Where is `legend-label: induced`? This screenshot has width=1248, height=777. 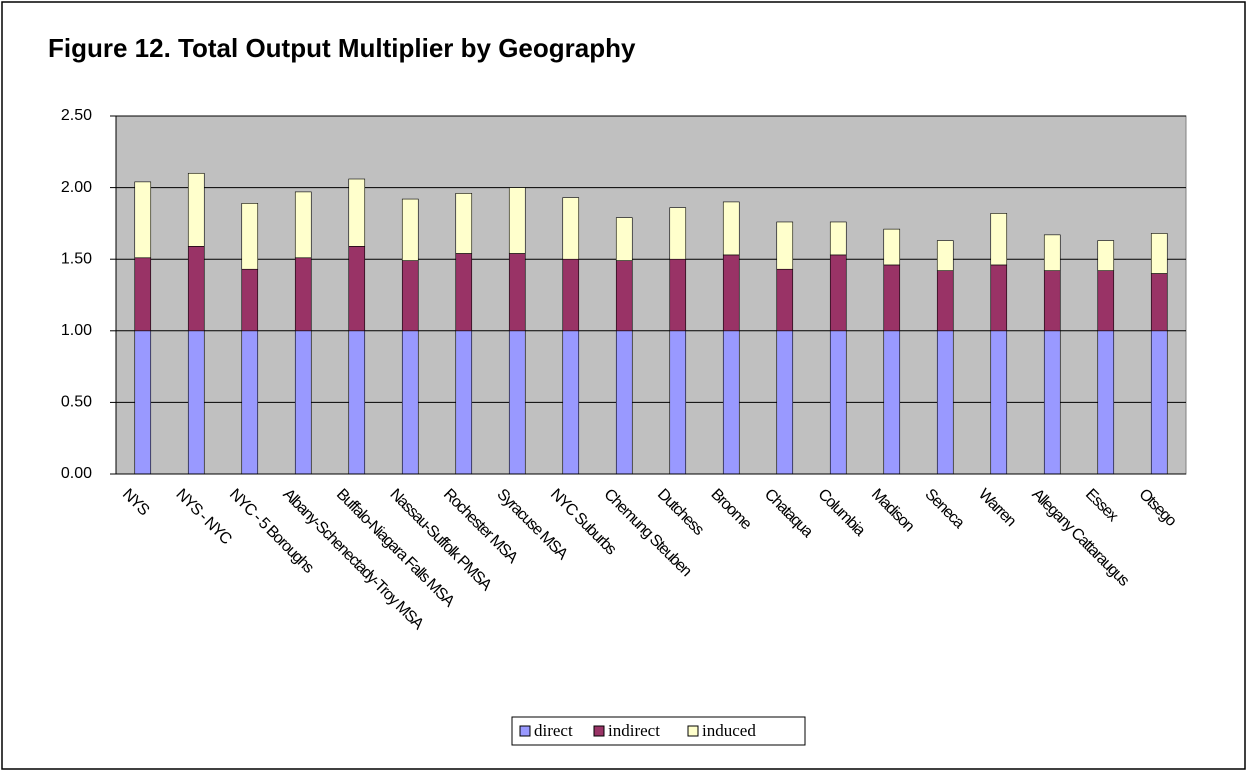 legend-label: induced is located at coordinates (729, 730).